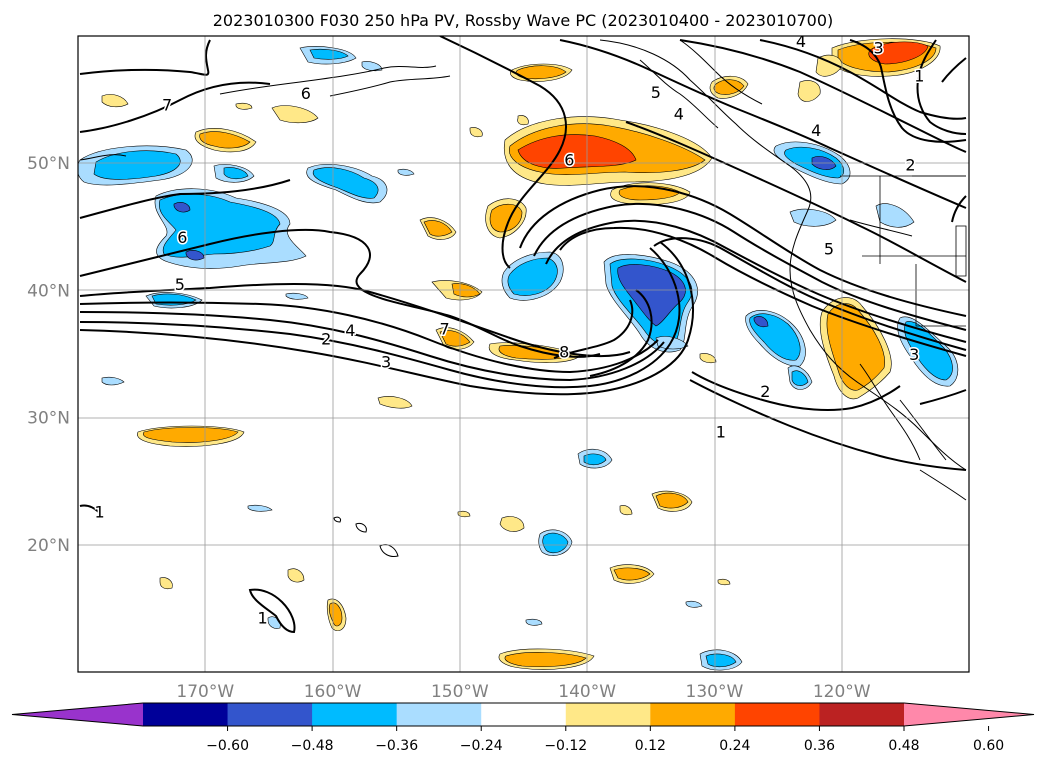 This screenshot has width=1047, height=765. What do you see at coordinates (819, 746) in the screenshot?
I see `colorbar-tick-label: 0.36` at bounding box center [819, 746].